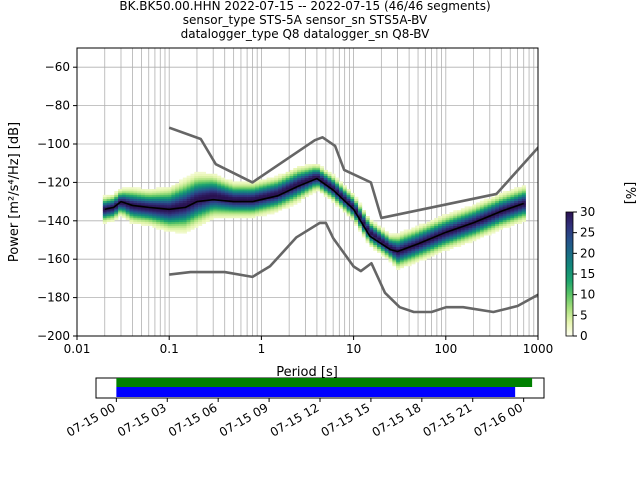  Describe the element at coordinates (353, 349) in the screenshot. I see `x-tick-label: 10` at that location.